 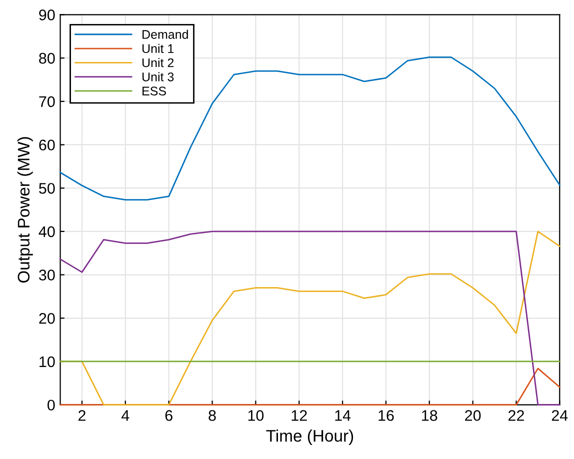 What do you see at coordinates (560, 415) in the screenshot?
I see `x-tick-label: 24` at bounding box center [560, 415].